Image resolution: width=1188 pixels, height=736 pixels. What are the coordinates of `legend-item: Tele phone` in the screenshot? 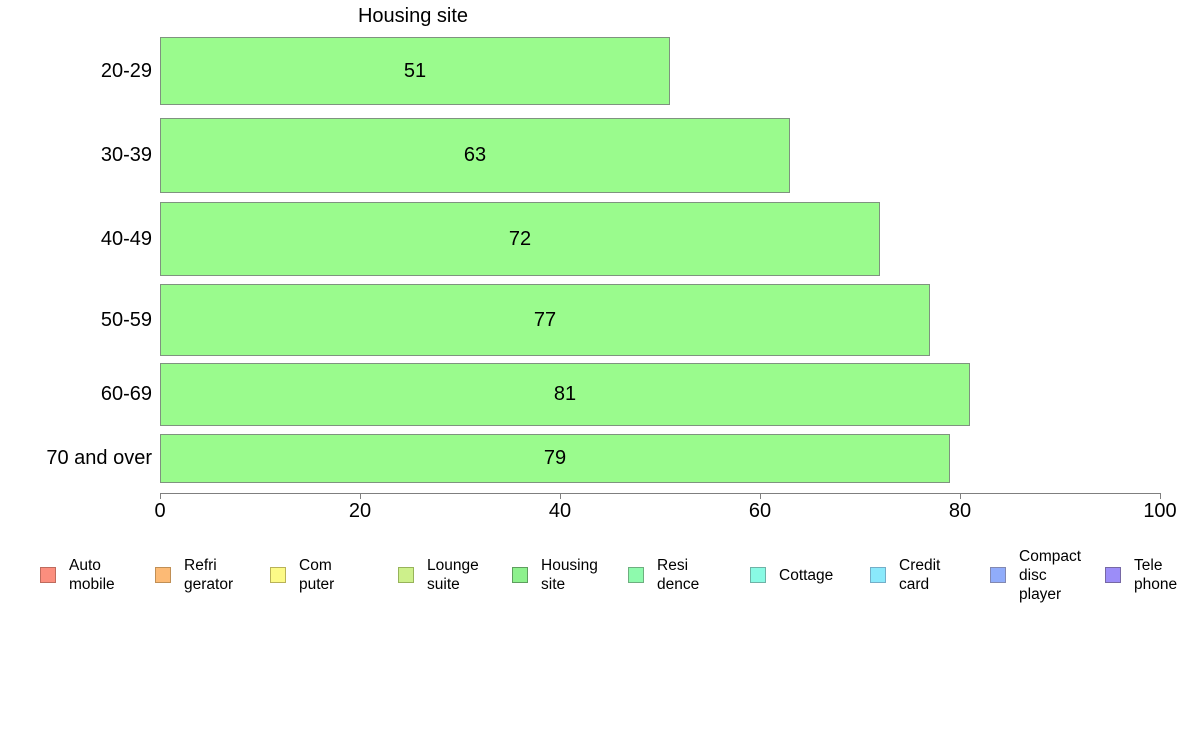 It's located at (1141, 575).